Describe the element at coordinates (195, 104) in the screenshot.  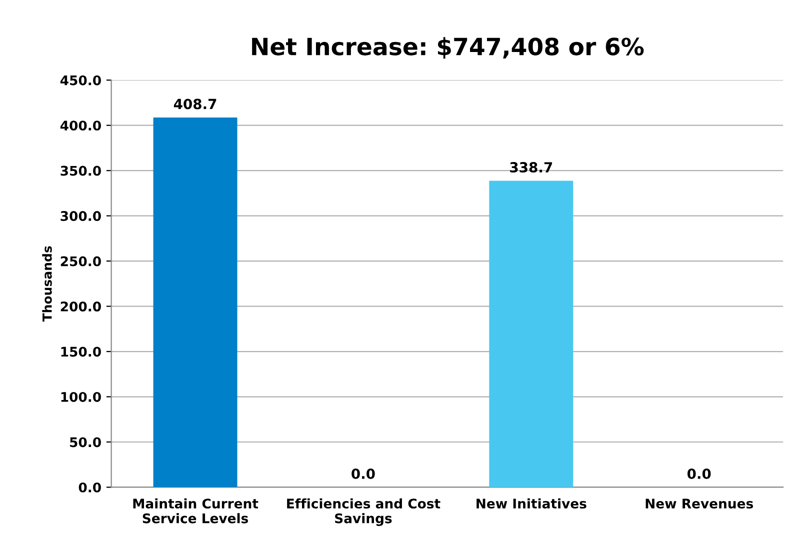
I see `data-label: 408.7` at that location.